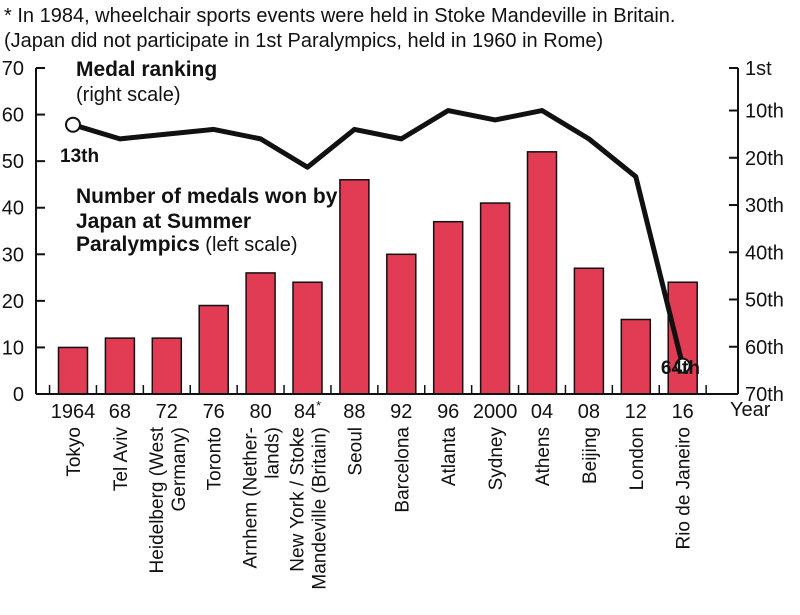 The width and height of the screenshot is (800, 615). Describe the element at coordinates (449, 457) in the screenshot. I see `city-label: Atlanta` at that location.